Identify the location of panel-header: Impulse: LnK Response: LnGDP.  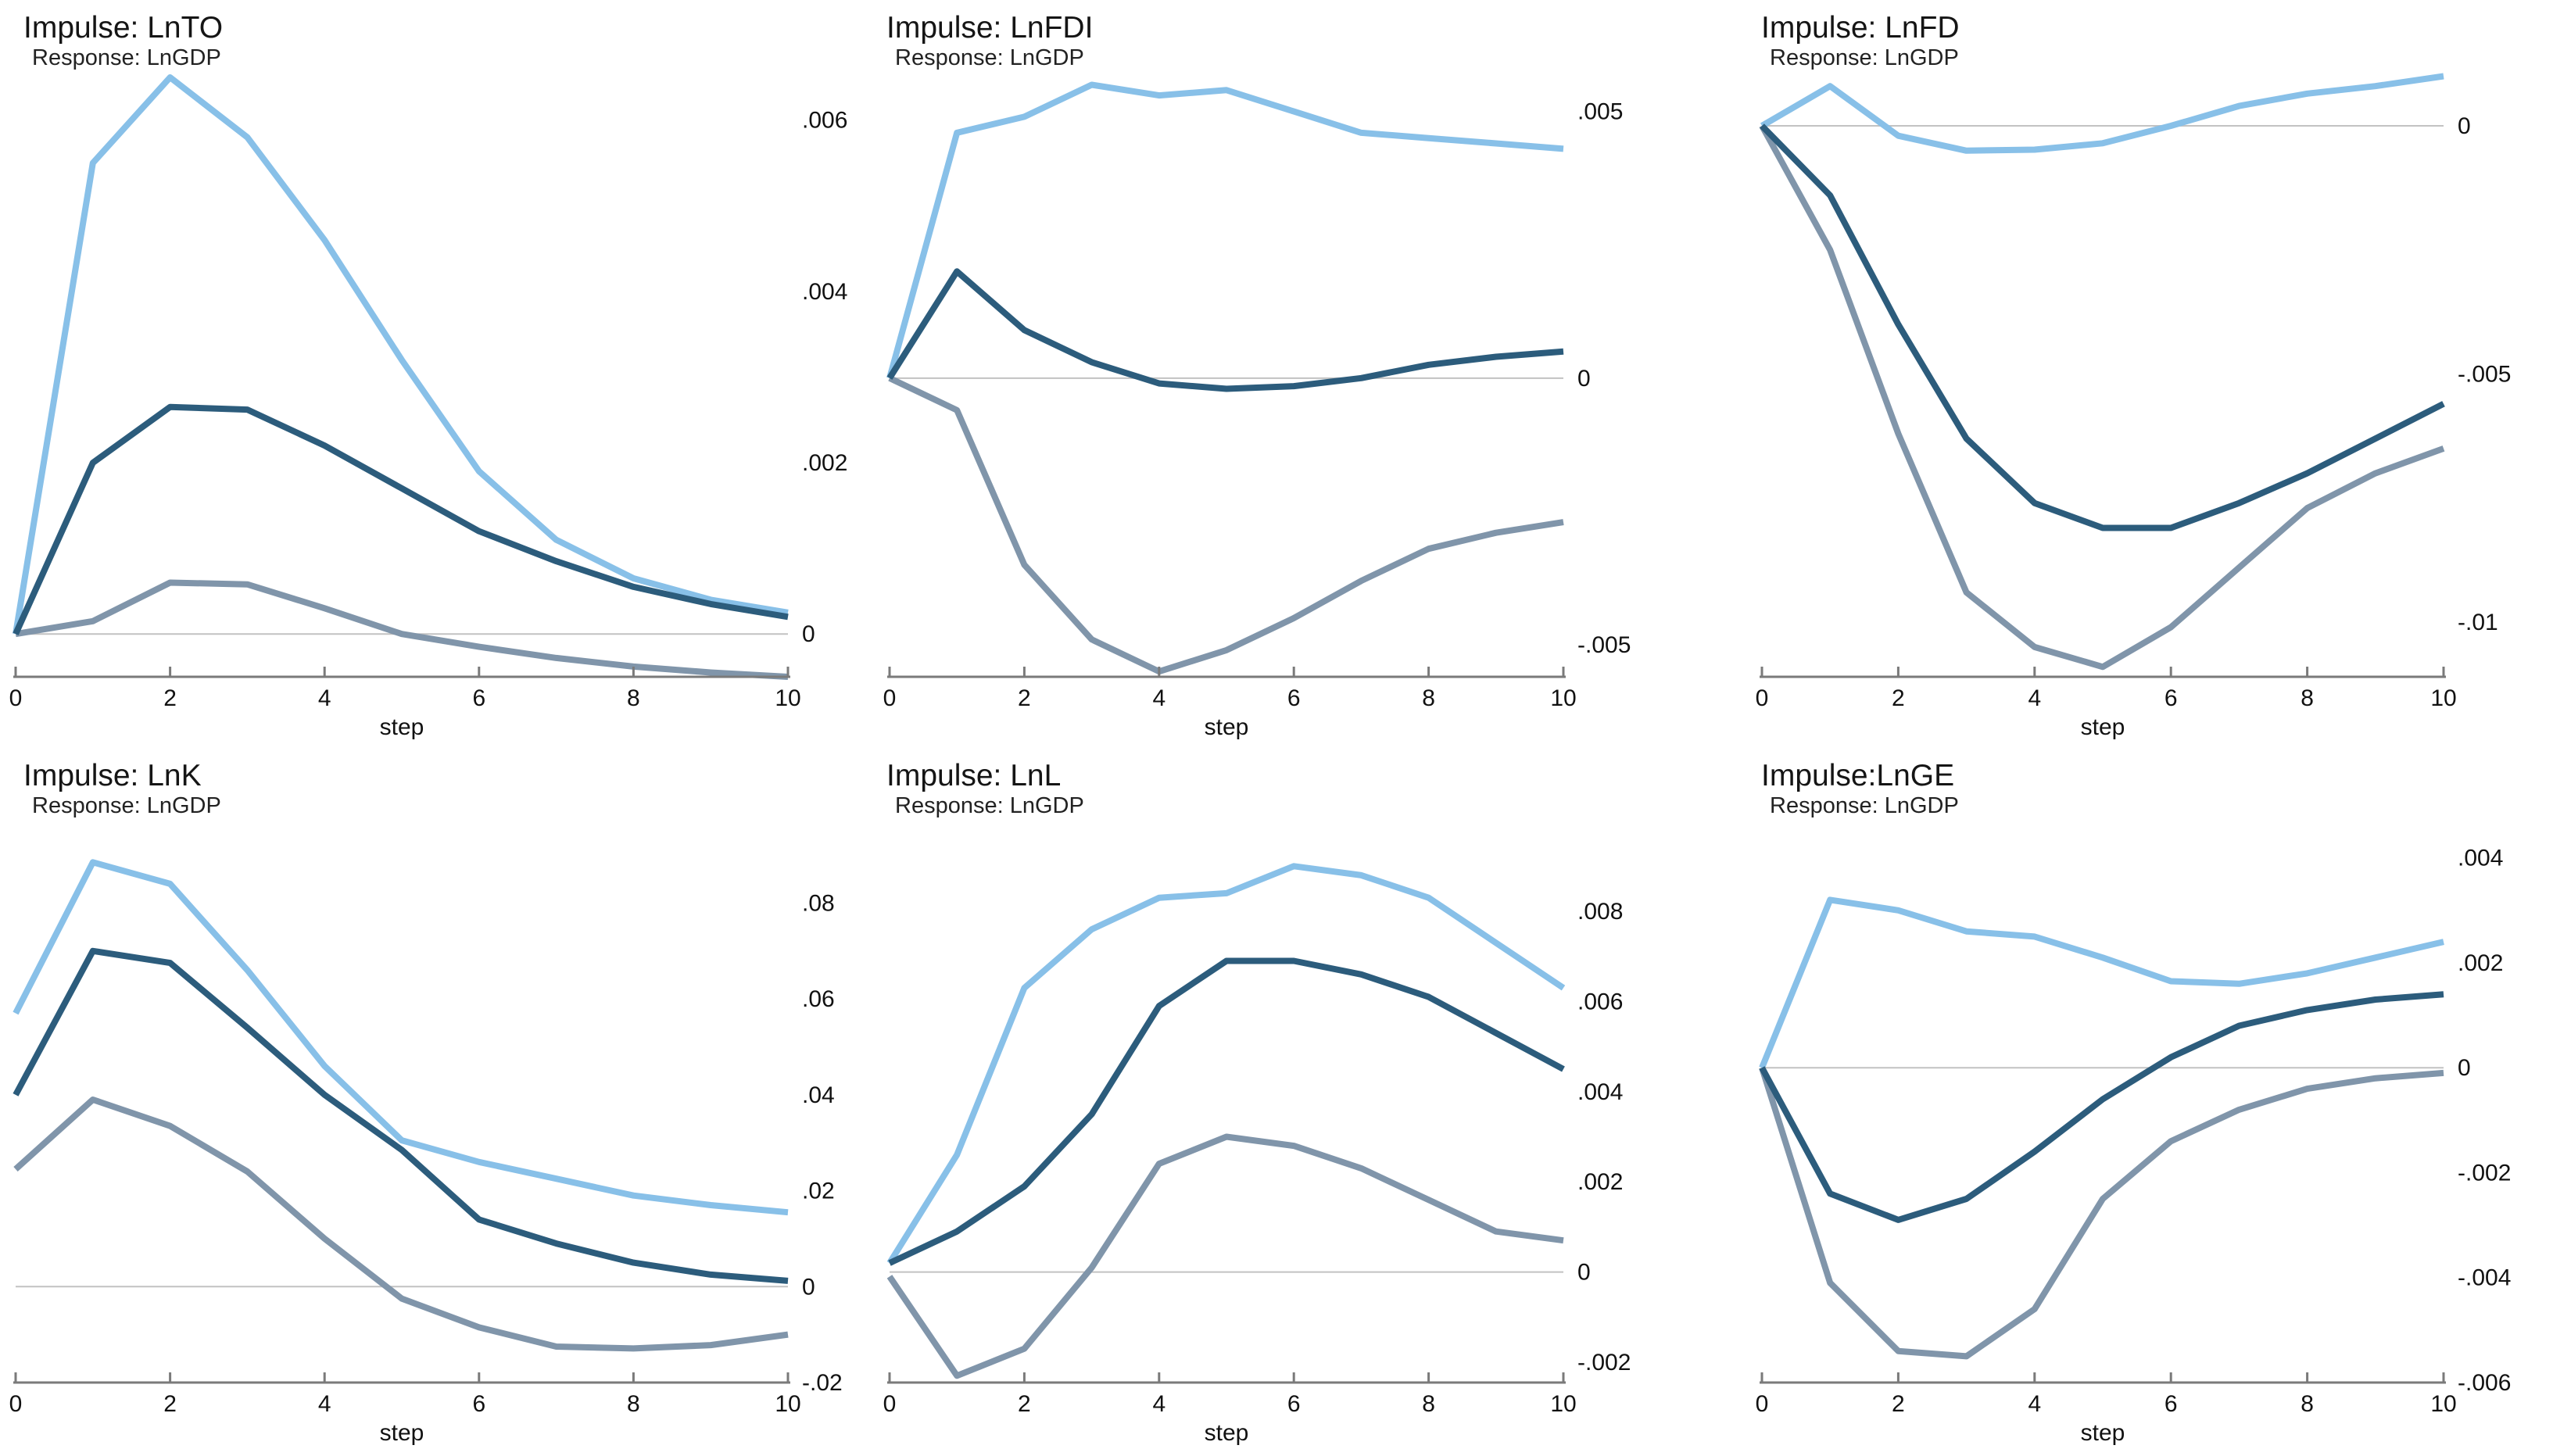
(122, 790).